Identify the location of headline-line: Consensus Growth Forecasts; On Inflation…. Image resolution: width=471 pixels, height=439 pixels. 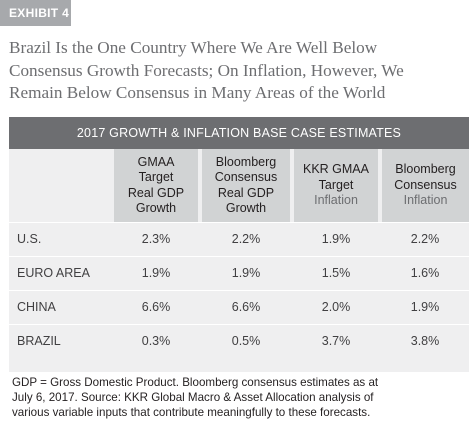
(206, 70).